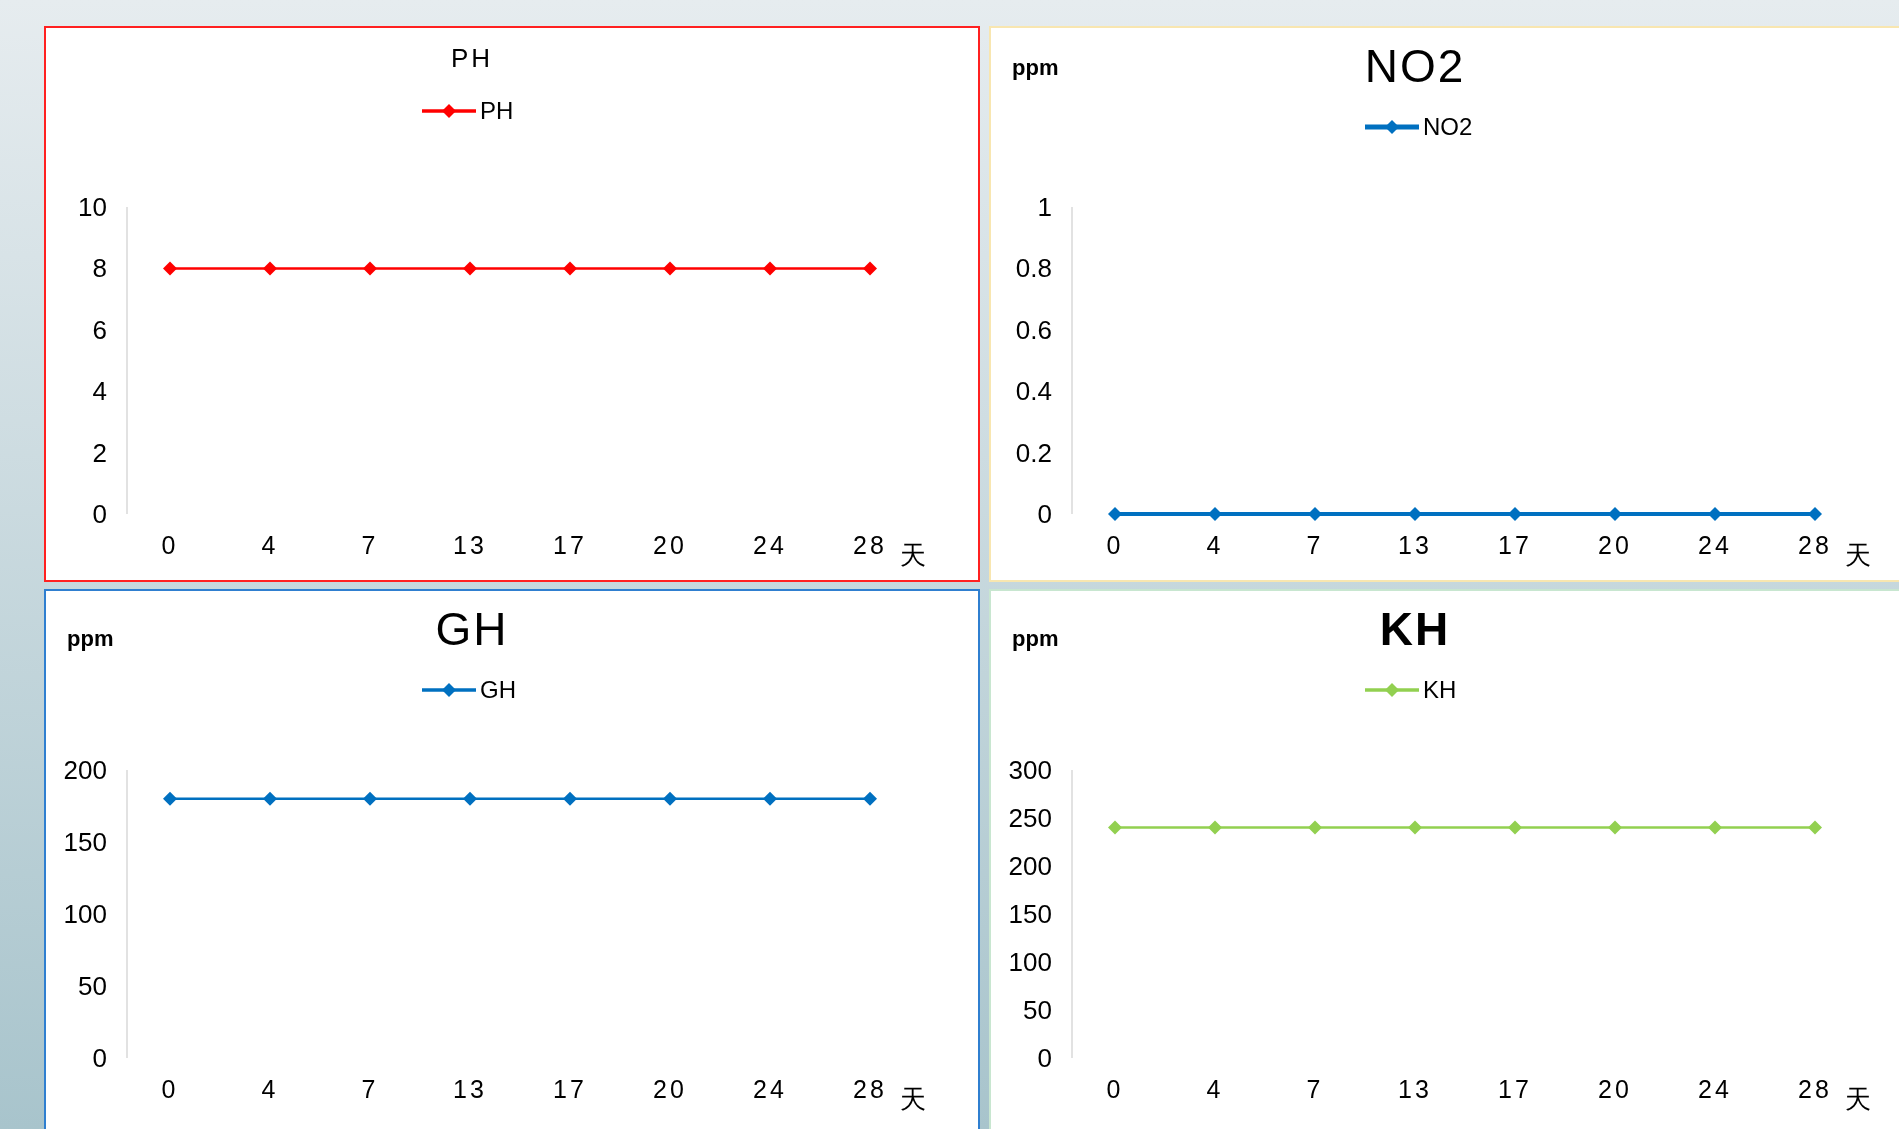  Describe the element at coordinates (1044, 207) in the screenshot. I see `y-tick-label: 1` at that location.